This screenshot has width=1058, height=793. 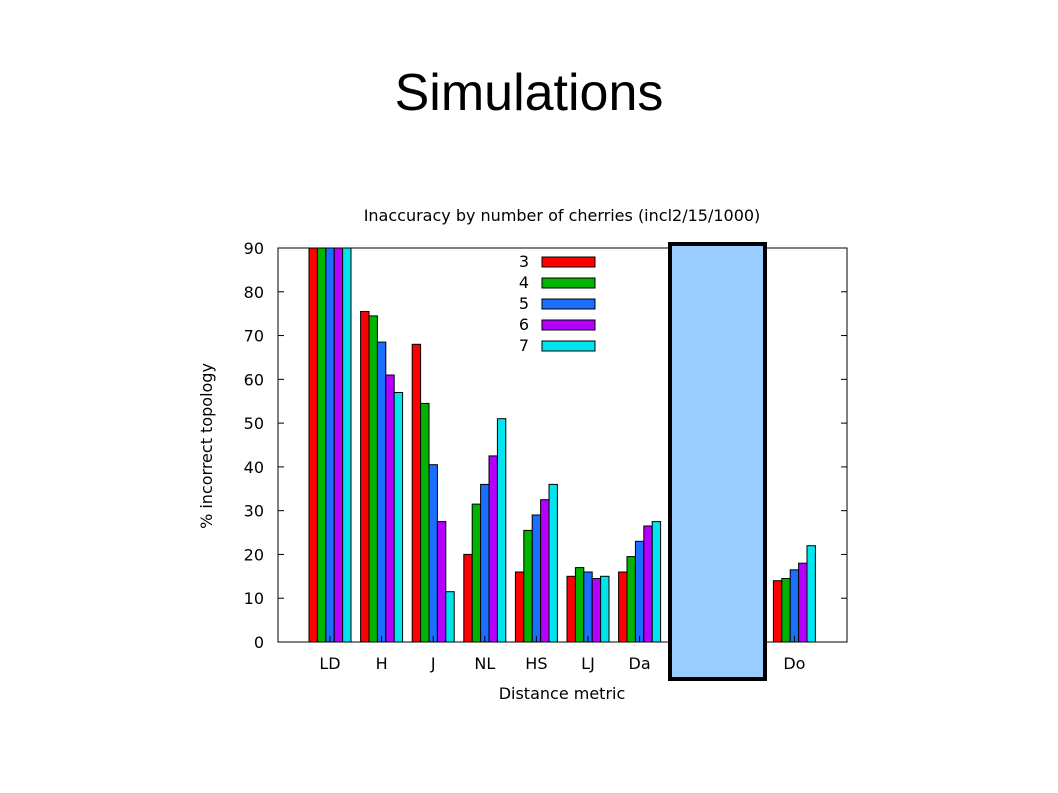 What do you see at coordinates (259, 642) in the screenshot?
I see `y-tick-label: 0` at bounding box center [259, 642].